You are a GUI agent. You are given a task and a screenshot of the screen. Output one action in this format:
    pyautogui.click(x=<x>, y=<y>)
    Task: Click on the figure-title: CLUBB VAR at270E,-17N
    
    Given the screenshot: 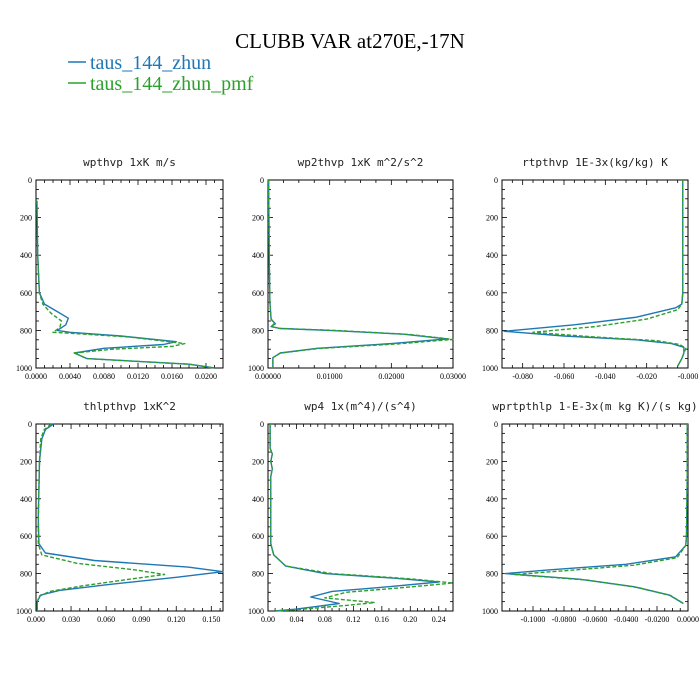 What is the action you would take?
    pyautogui.click(x=350, y=41)
    